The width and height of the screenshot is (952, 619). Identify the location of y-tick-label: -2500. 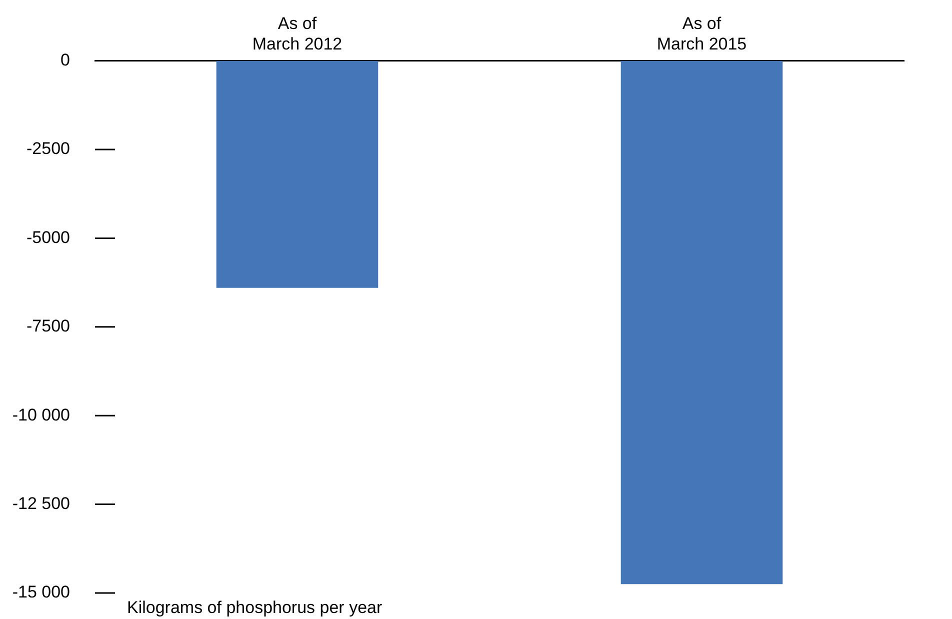
(48, 148).